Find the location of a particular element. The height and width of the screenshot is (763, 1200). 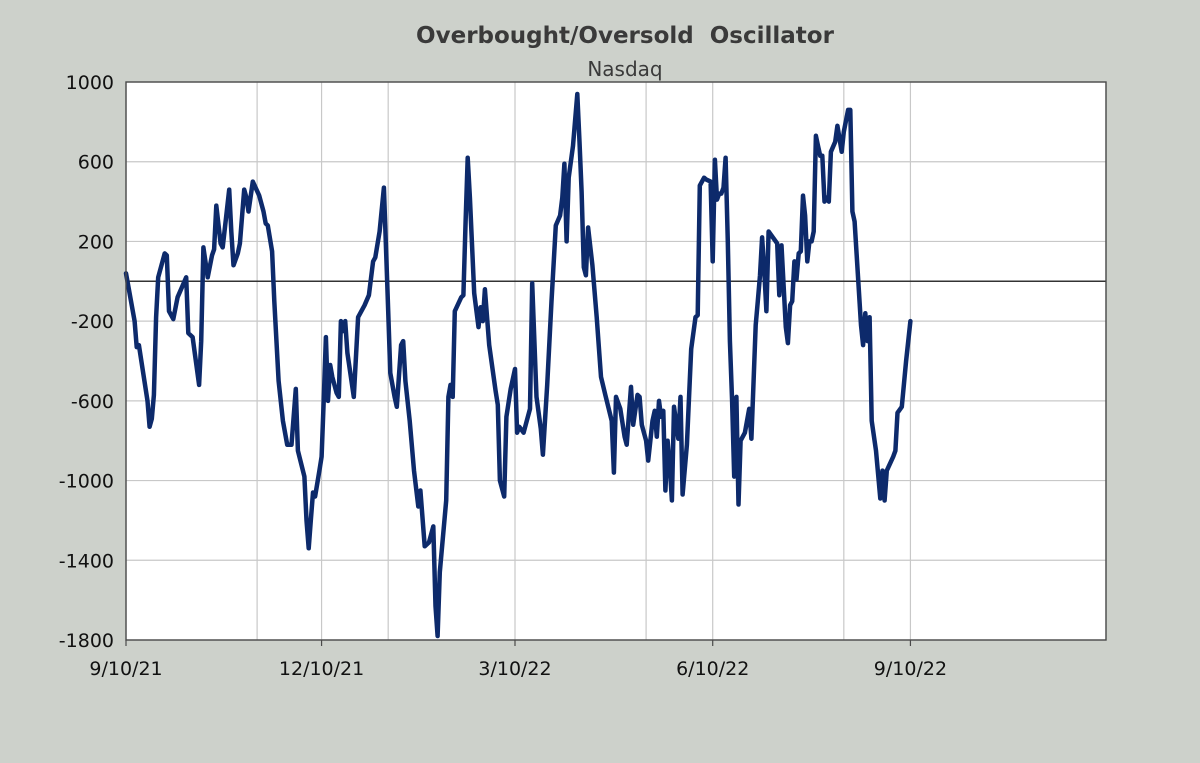

y-tick-label: -1800 is located at coordinates (86, 641).